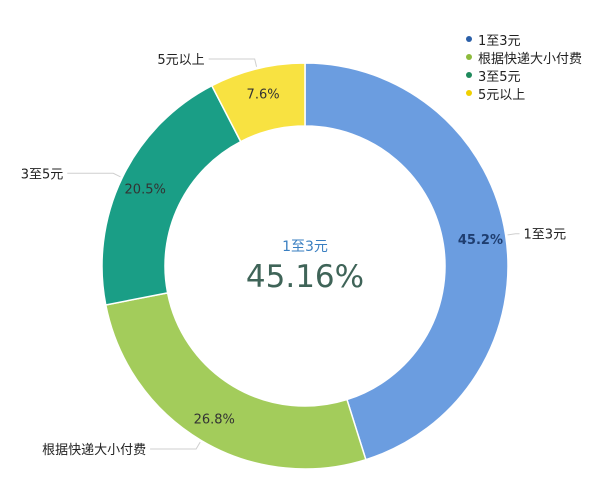  I want to click on center-category-label: 1至3元, so click(305, 247).